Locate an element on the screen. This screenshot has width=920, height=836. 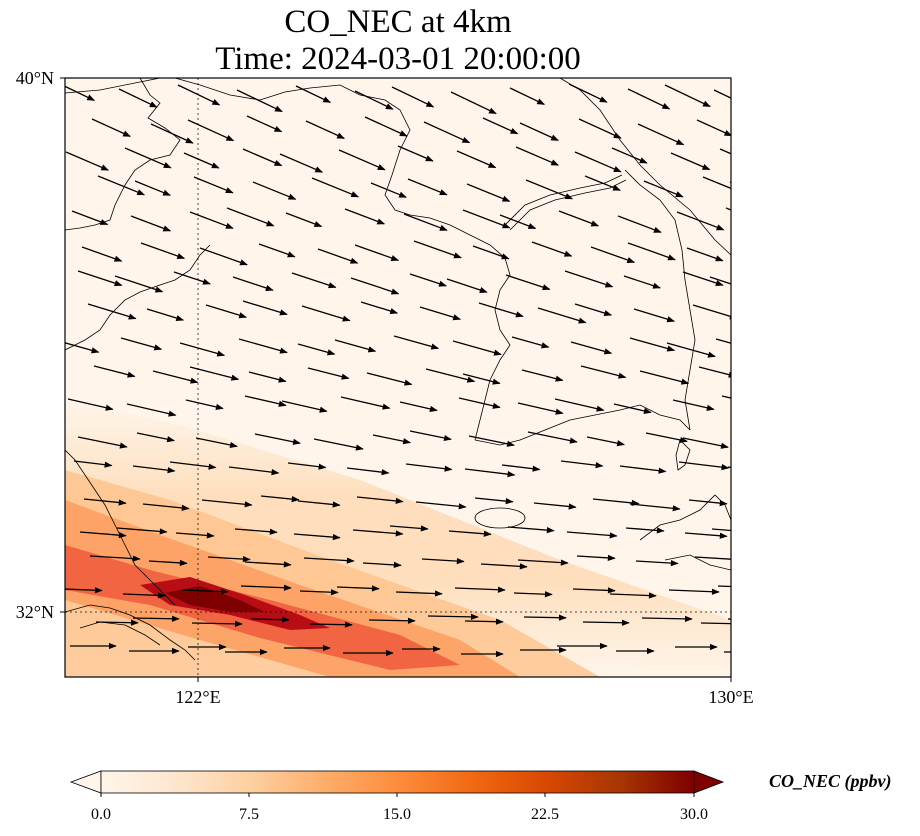
lon-label-122e: 122°E is located at coordinates (198, 697).